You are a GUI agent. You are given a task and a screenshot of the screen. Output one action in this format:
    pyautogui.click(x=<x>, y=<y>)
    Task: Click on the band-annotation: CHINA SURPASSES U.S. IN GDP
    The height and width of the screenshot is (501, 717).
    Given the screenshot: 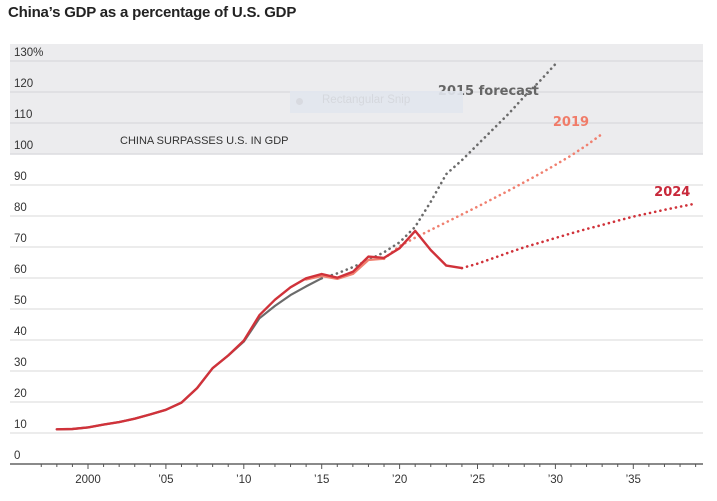 What is the action you would take?
    pyautogui.click(x=204, y=141)
    